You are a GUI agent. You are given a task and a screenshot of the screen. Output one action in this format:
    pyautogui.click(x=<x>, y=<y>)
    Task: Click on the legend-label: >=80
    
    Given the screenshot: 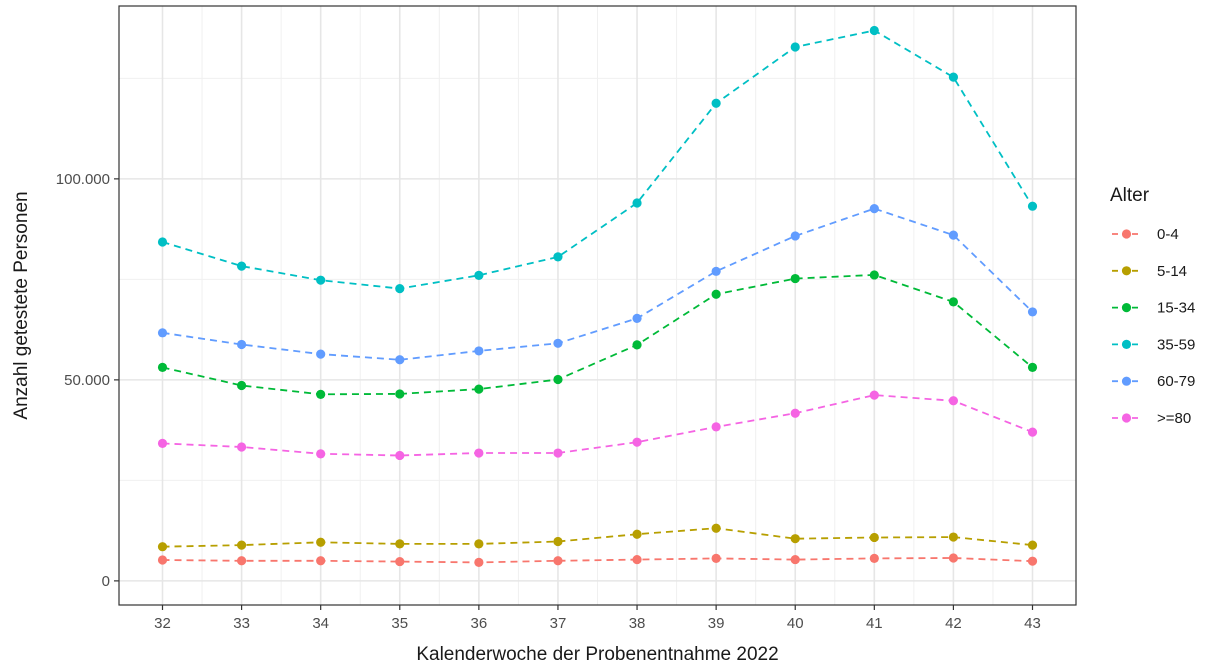 What is the action you would take?
    pyautogui.click(x=1174, y=418)
    